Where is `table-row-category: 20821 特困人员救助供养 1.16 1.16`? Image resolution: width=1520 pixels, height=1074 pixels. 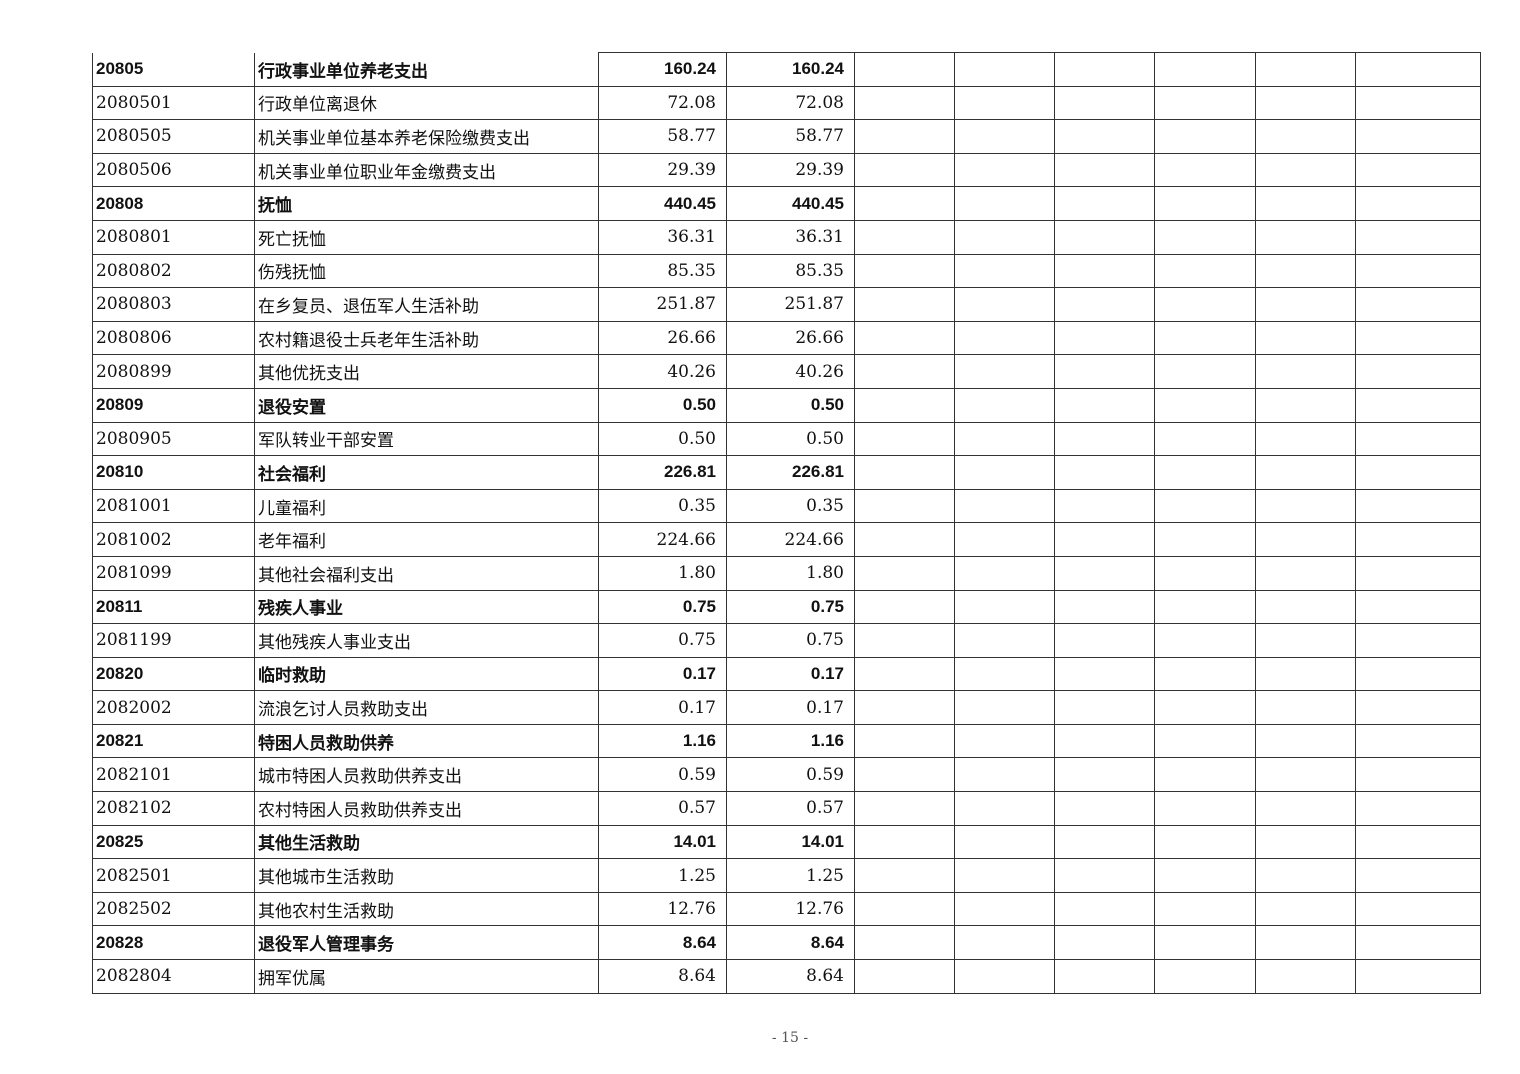 table-row-category: 20821 特困人员救助供养 1.16 1.16 is located at coordinates (786, 741).